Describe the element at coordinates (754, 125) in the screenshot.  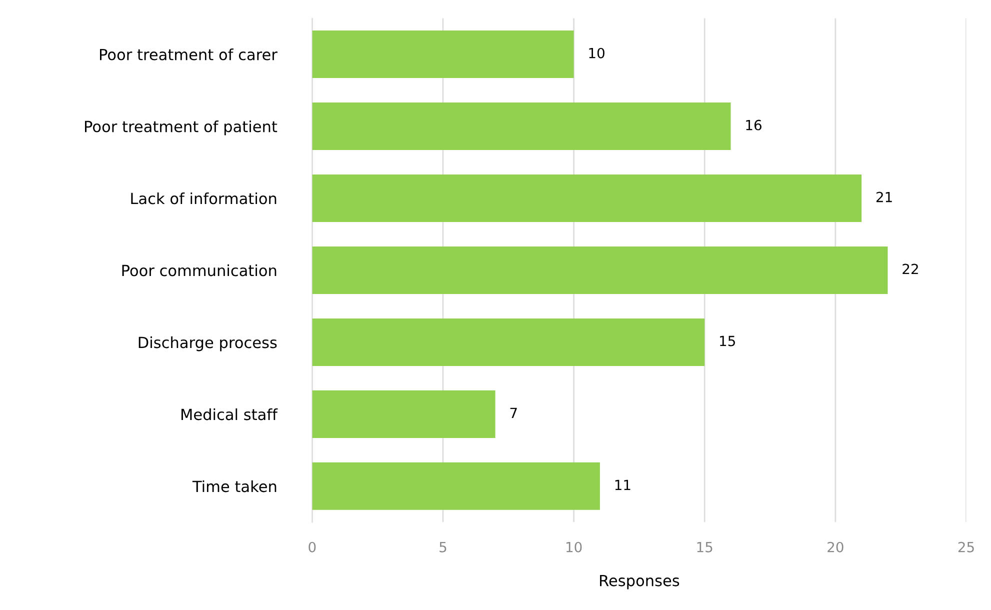
I see `data-label: 16` at that location.